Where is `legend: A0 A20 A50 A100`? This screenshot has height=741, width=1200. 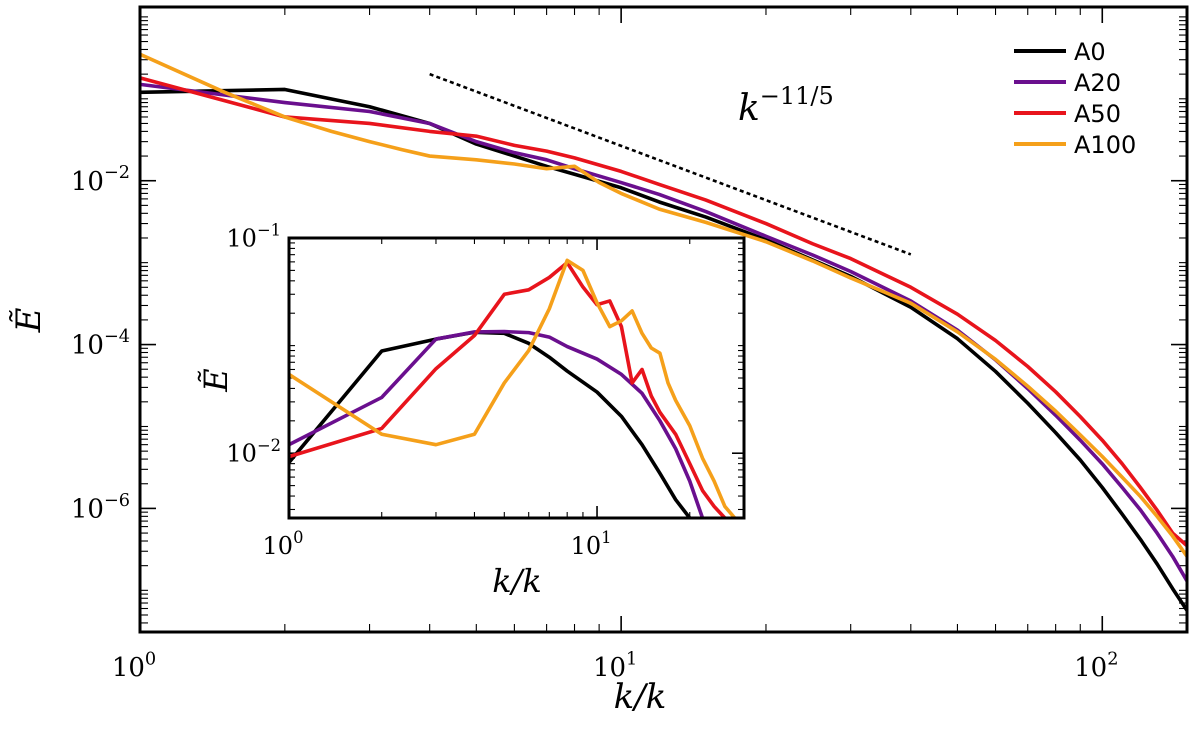
legend: A0 A20 A50 A100 is located at coordinates (1075, 98).